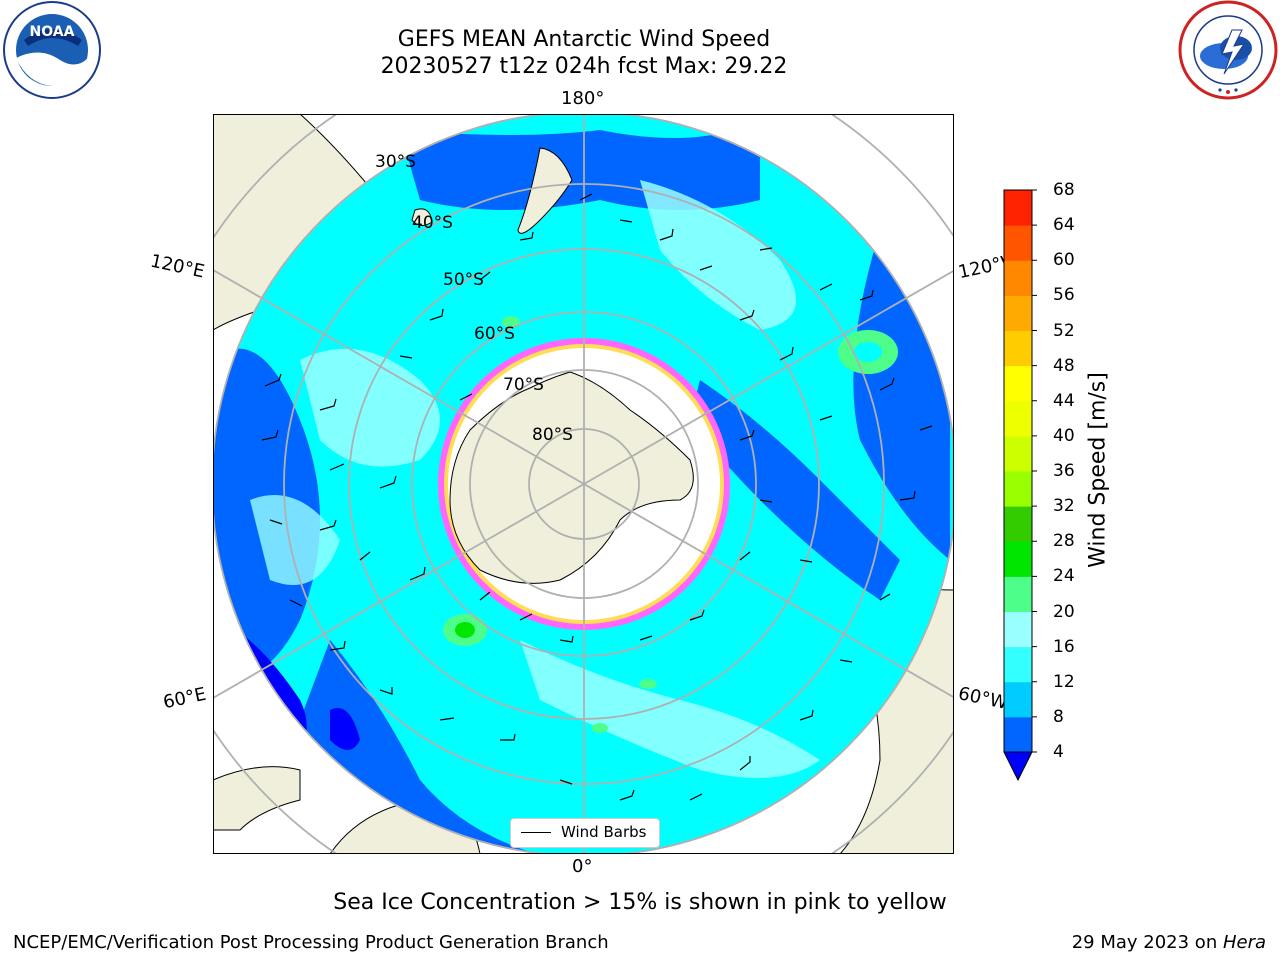 The height and width of the screenshot is (960, 1280). What do you see at coordinates (1098, 470) in the screenshot?
I see `colorbar-label: Wind Speed [m/s]` at bounding box center [1098, 470].